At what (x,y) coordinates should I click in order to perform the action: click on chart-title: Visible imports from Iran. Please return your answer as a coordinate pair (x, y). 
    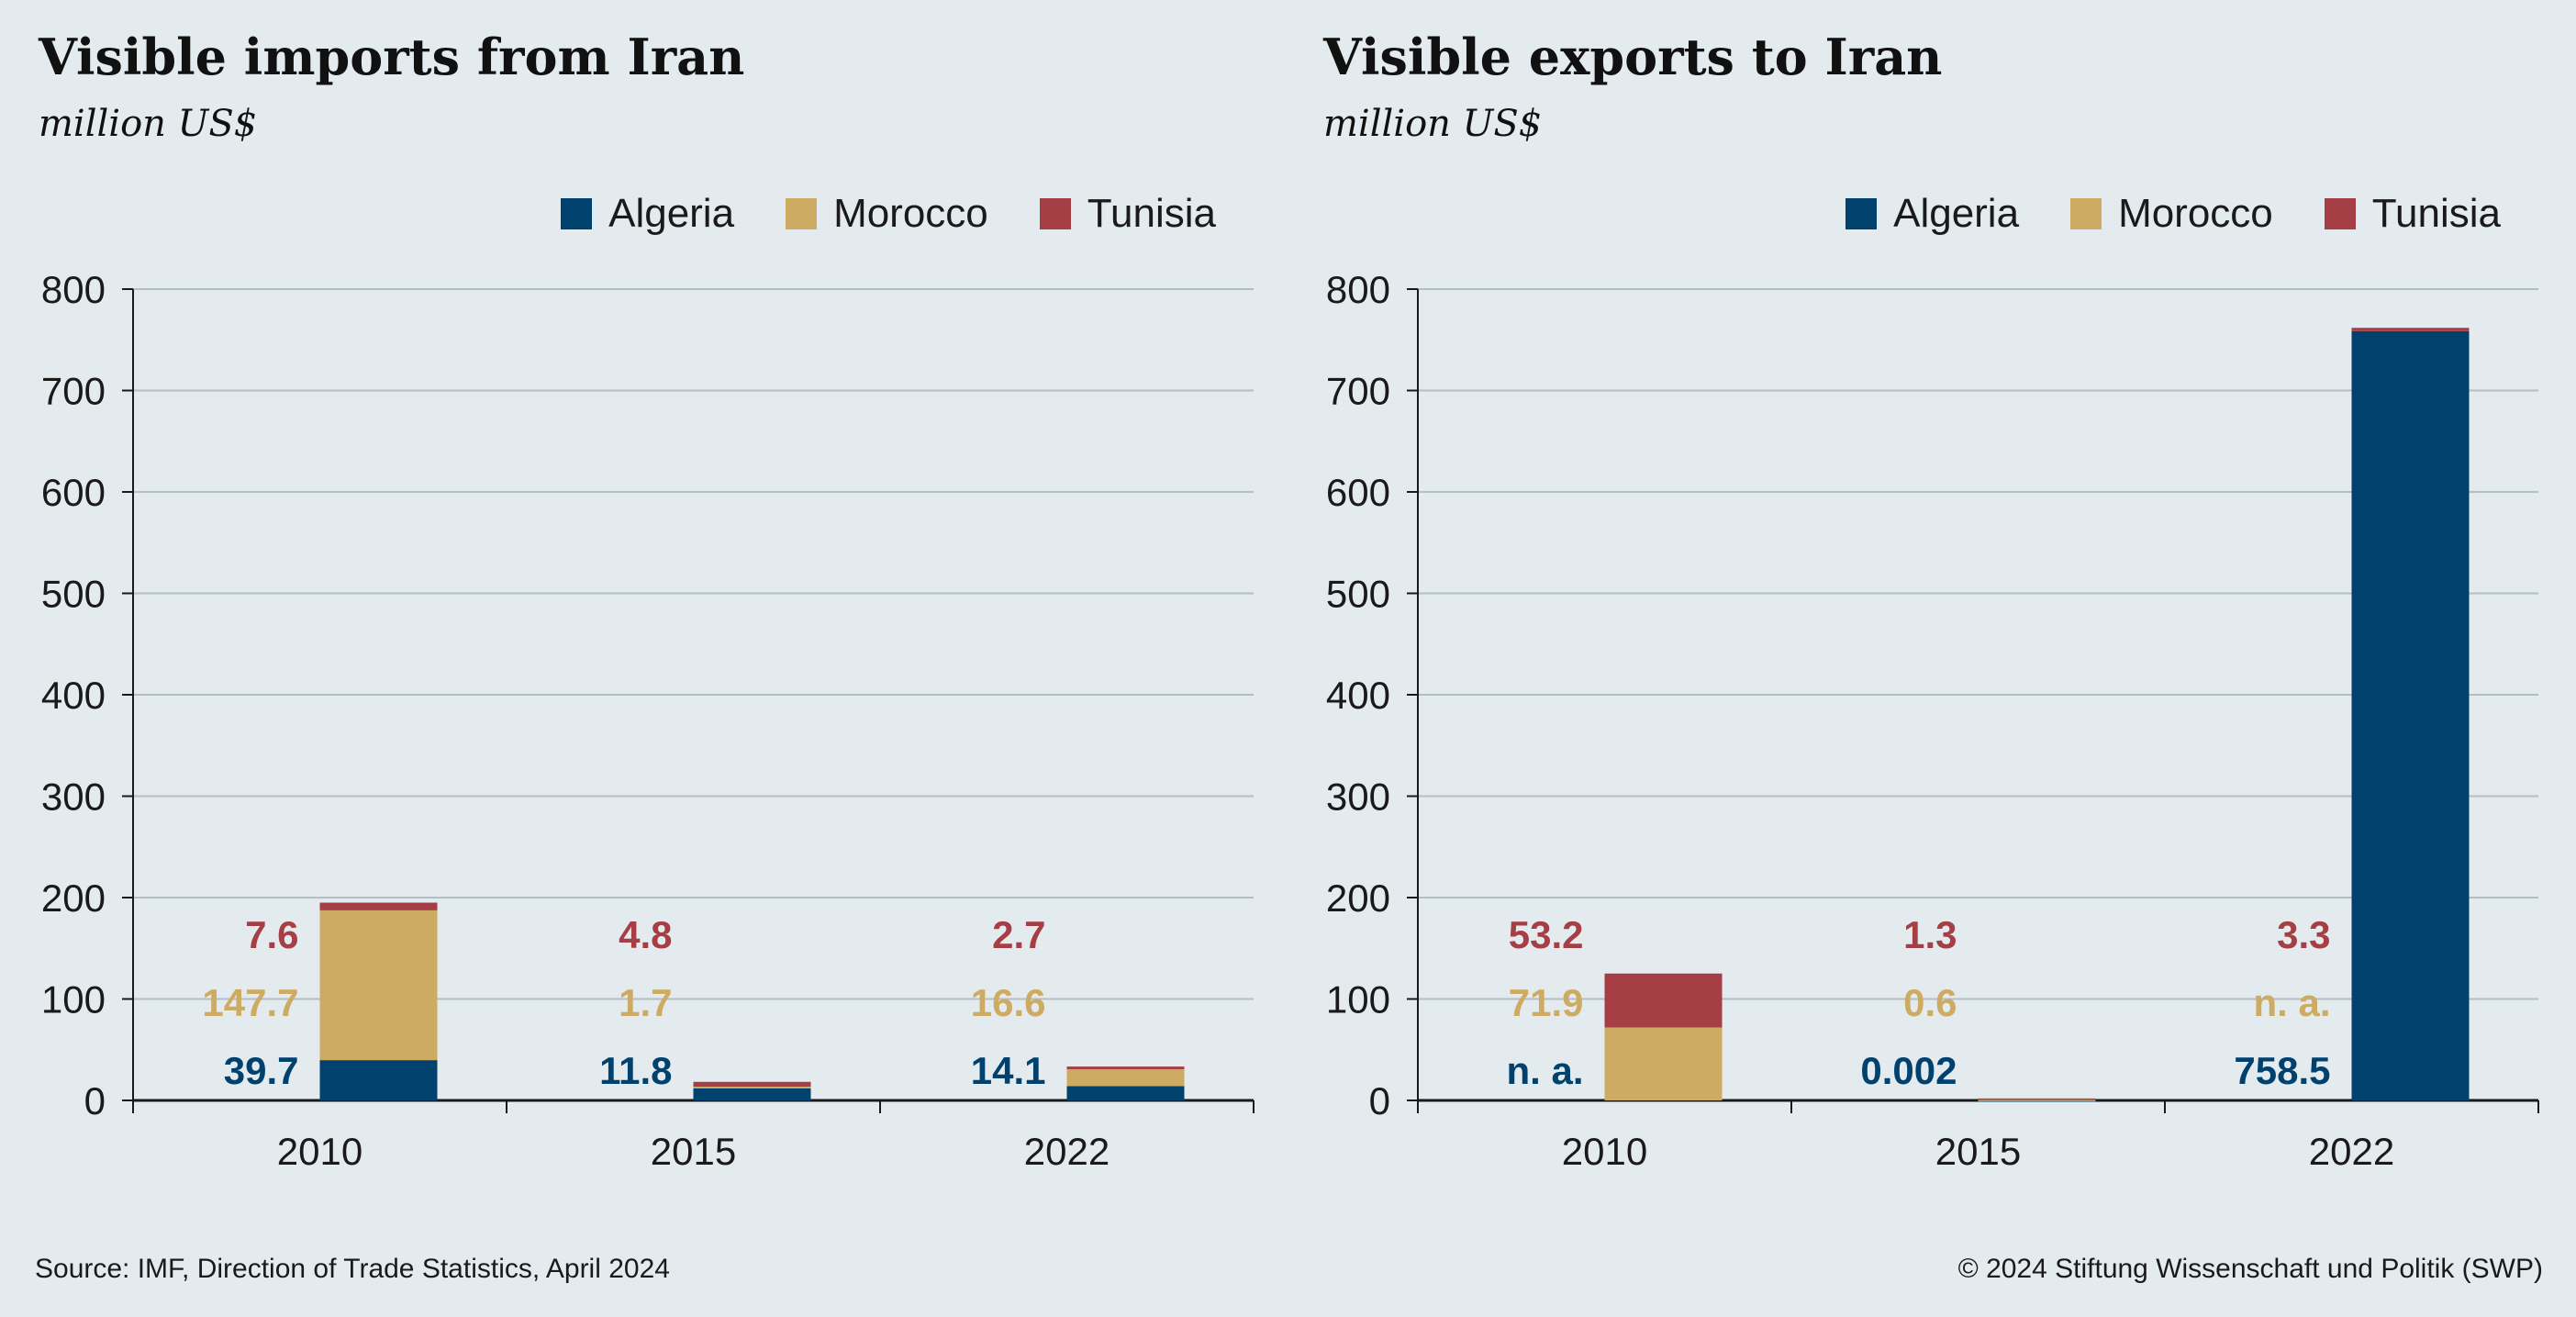
    Looking at the image, I should click on (392, 57).